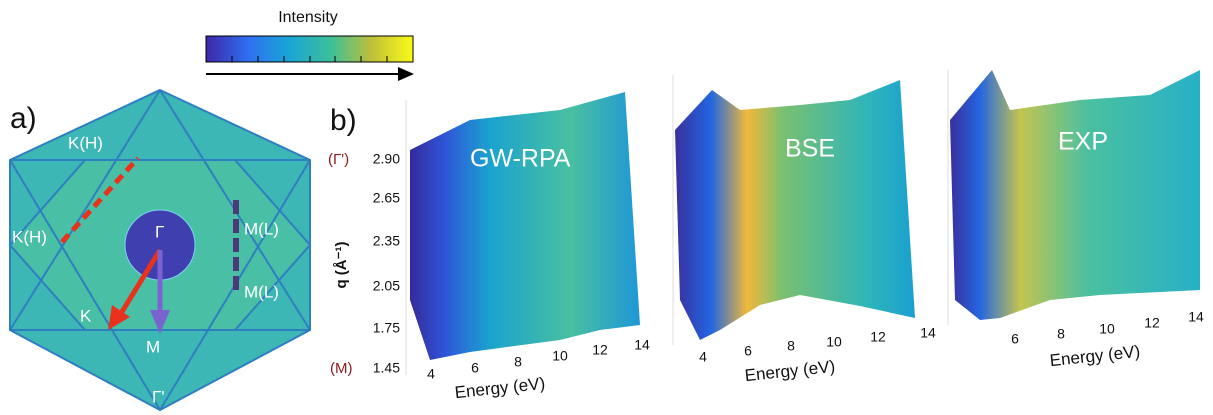 The image size is (1213, 415). Describe the element at coordinates (386, 241) in the screenshot. I see `y-tick-label: 2.35` at that location.